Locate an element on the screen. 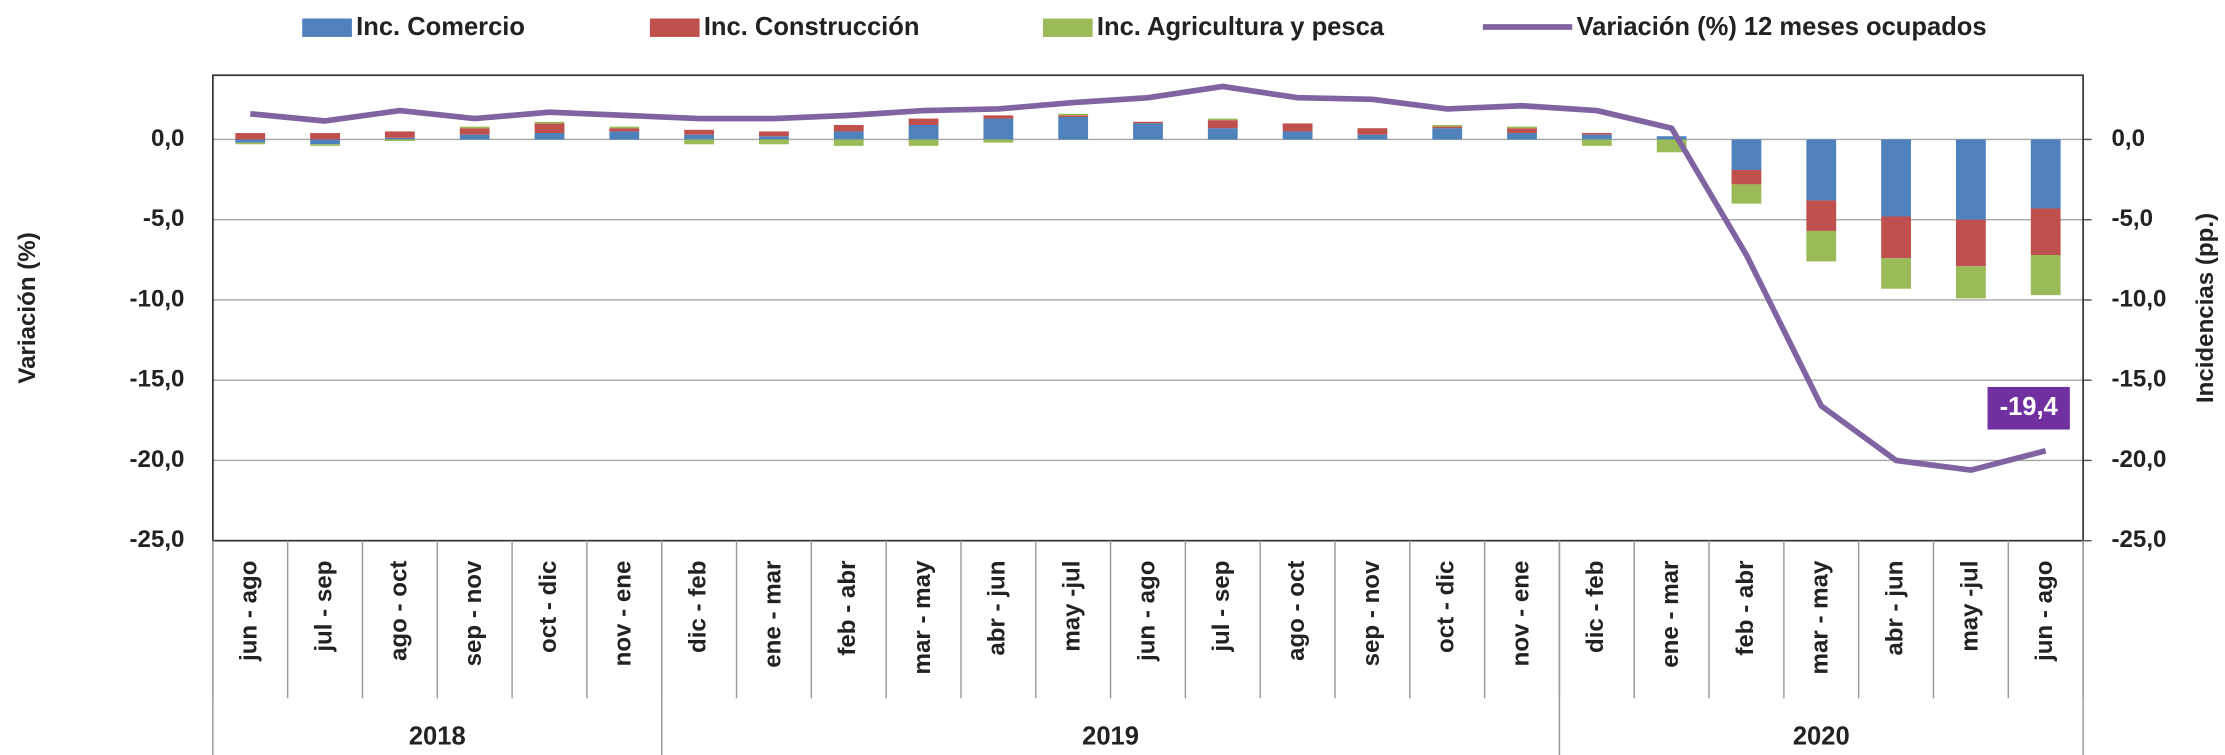 The width and height of the screenshot is (2225, 755). data-label: -19,4 is located at coordinates (2029, 407).